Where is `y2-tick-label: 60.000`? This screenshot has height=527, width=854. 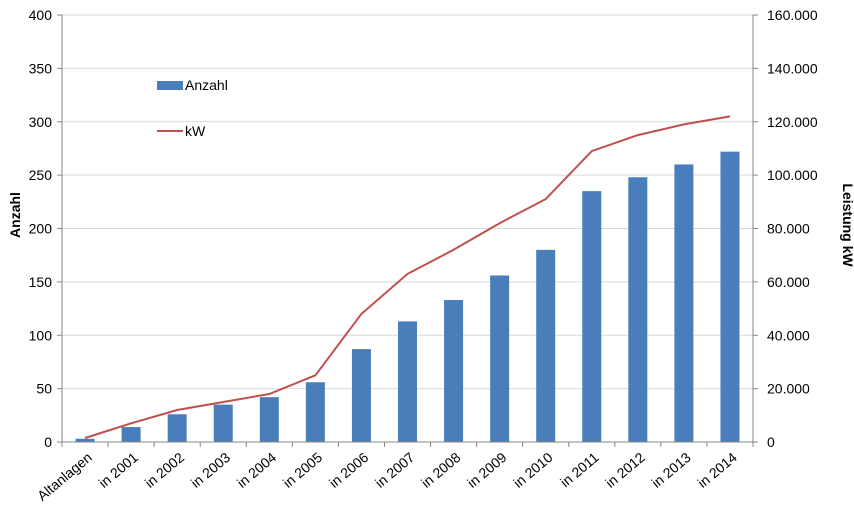
y2-tick-label: 60.000 is located at coordinates (788, 282).